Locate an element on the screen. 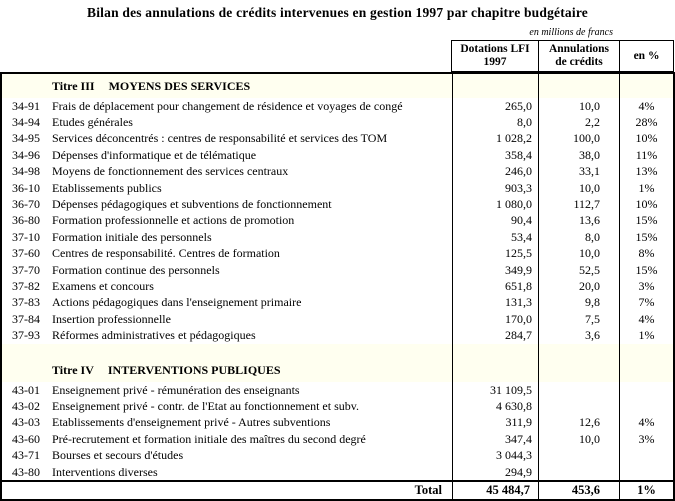 Image resolution: width=675 pixels, height=501 pixels. section-heading-name: INTERVENTIONS PUBLIQUES is located at coordinates (194, 369).